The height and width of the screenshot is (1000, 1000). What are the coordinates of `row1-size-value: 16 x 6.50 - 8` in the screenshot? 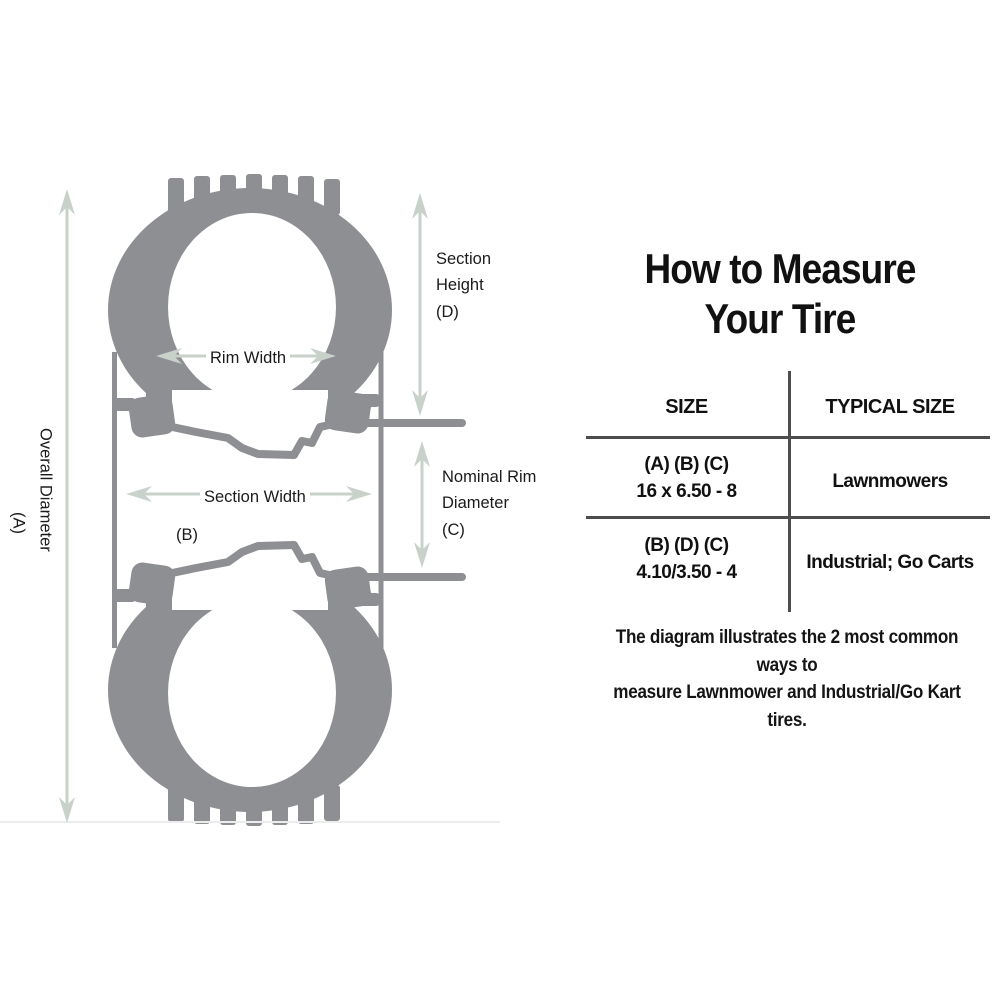 It's located at (686, 491).